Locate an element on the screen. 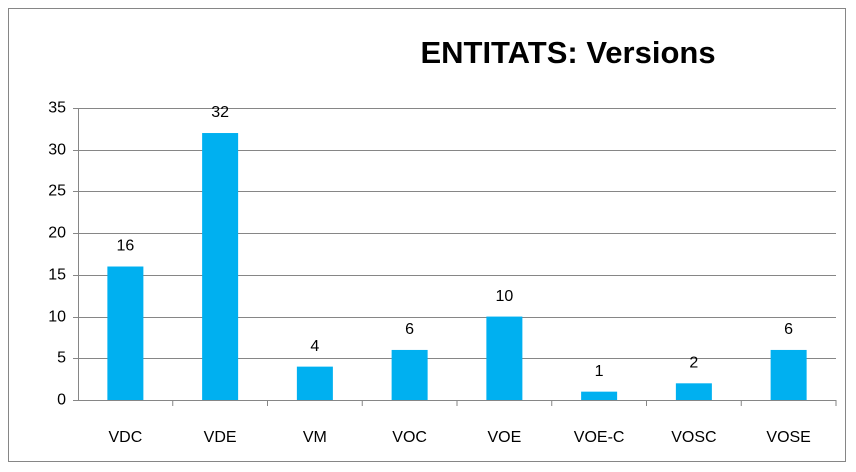 The width and height of the screenshot is (856, 472). data-label: 2 is located at coordinates (693, 363).